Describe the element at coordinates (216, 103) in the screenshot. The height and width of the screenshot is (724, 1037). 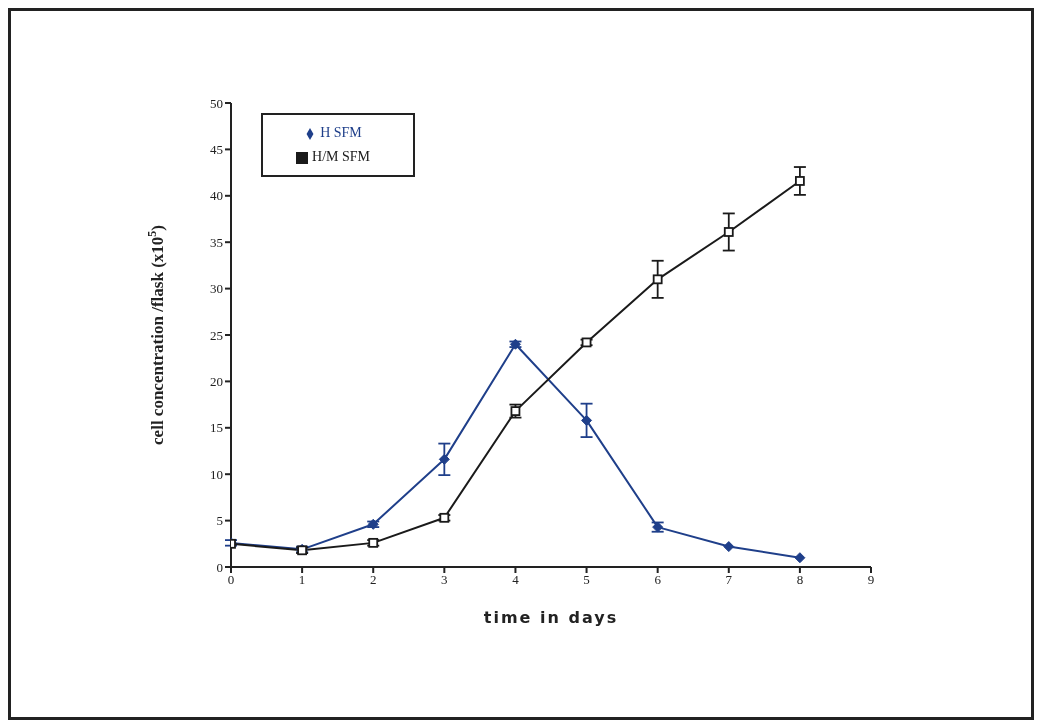
I see `y-tick-label: 50` at that location.